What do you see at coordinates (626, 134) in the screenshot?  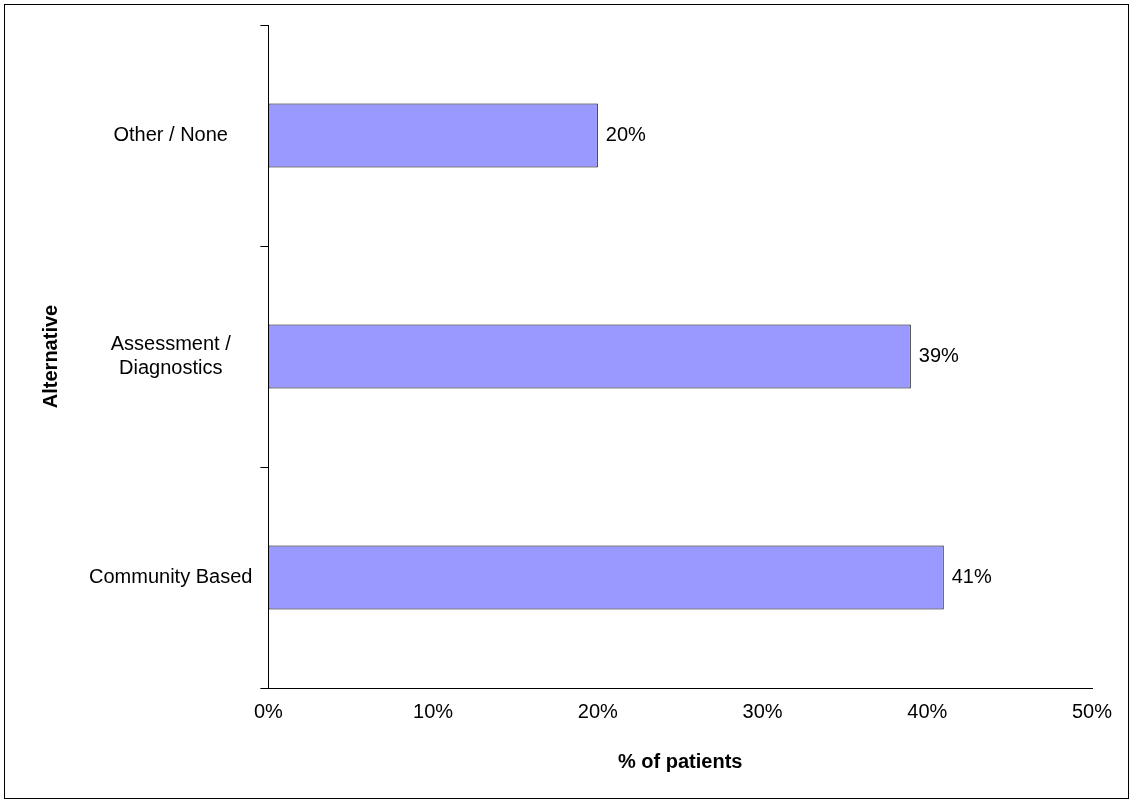 I see `data-label: 20%` at bounding box center [626, 134].